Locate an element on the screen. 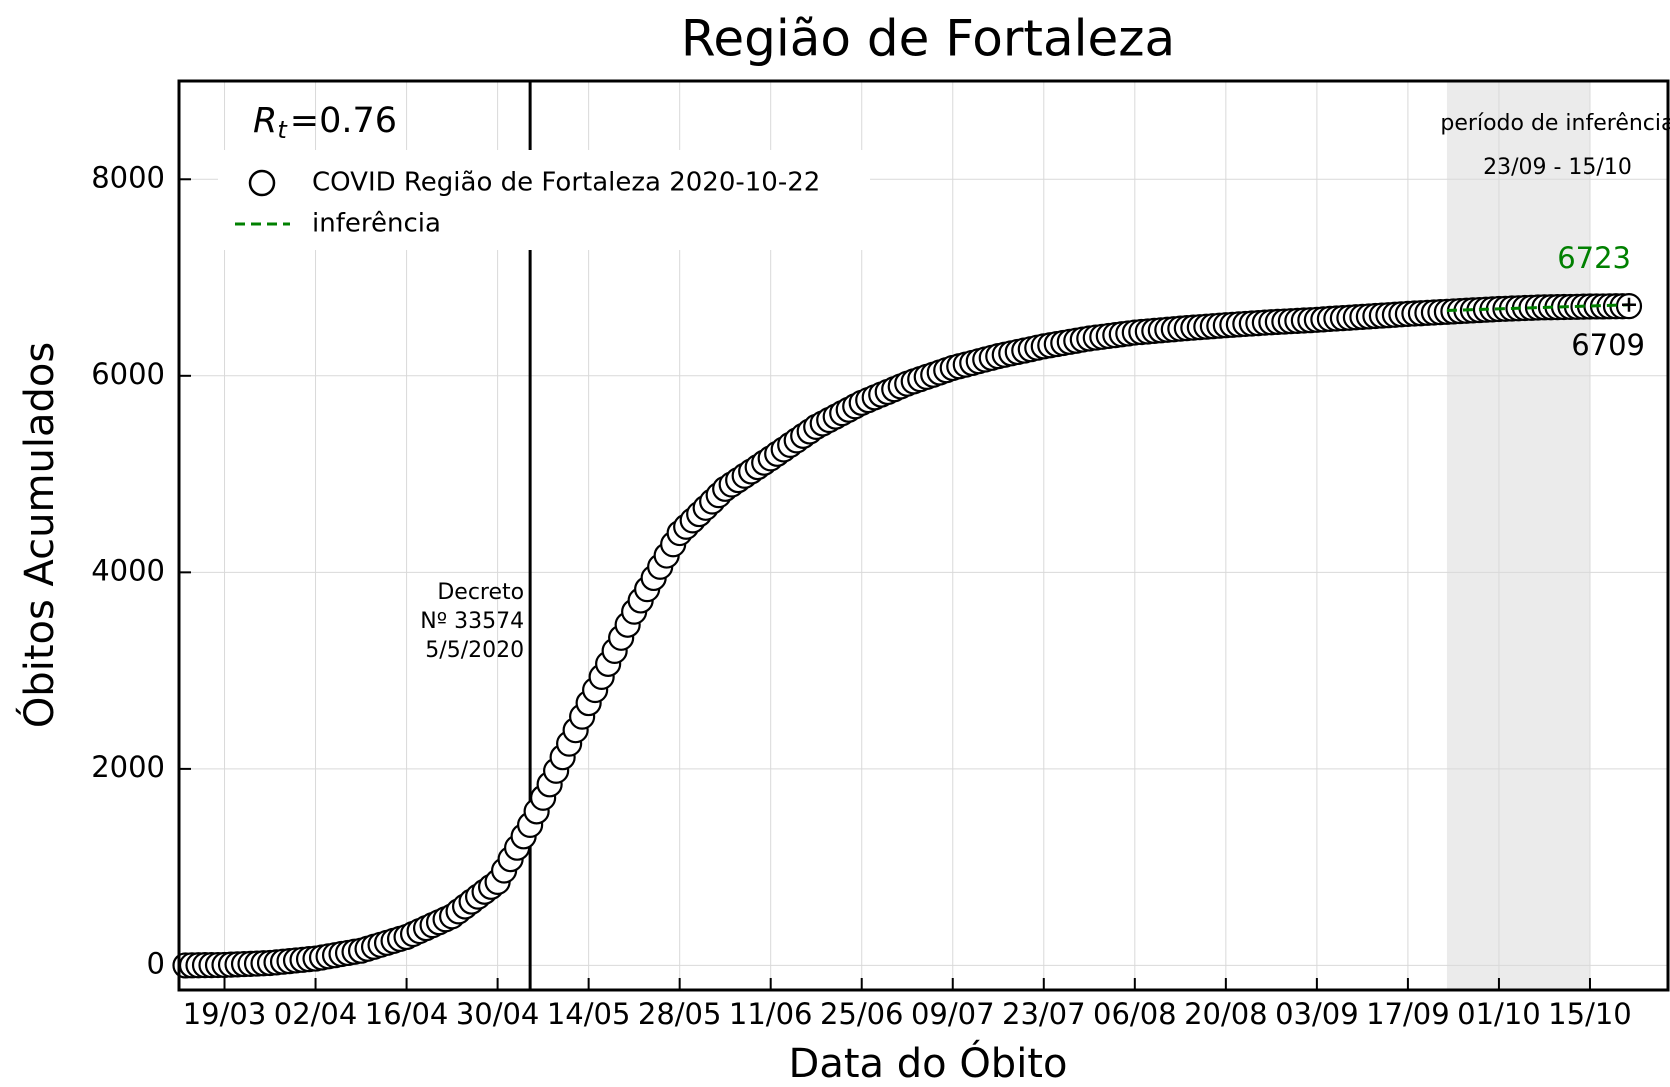 This screenshot has height=1087, width=1670. rt-part: = is located at coordinates (304, 121).